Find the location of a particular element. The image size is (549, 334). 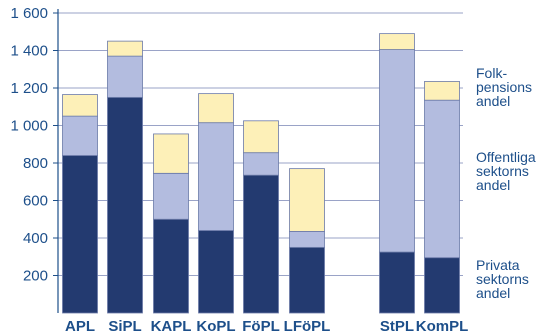

x-category-label: APL is located at coordinates (80, 326).